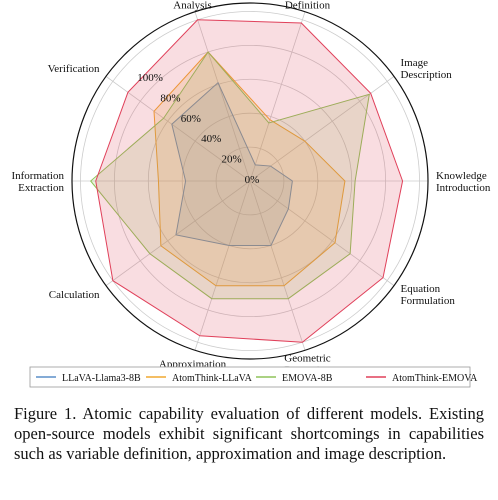 Image resolution: width=498 pixels, height=500 pixels. I want to click on category-label: Knowledge Introduction, so click(463, 182).